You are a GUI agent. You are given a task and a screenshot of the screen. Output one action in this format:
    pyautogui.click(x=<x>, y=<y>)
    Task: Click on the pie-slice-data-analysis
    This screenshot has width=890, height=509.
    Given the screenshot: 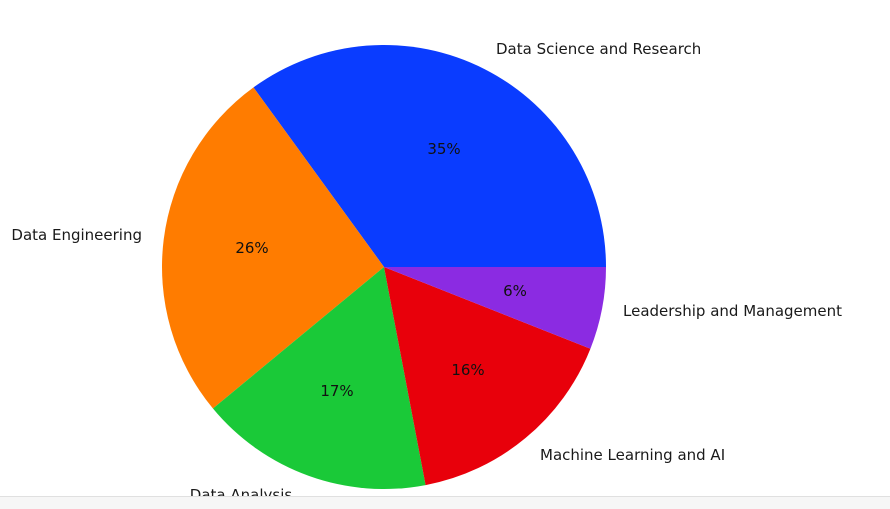 What is the action you would take?
    pyautogui.click(x=319, y=378)
    